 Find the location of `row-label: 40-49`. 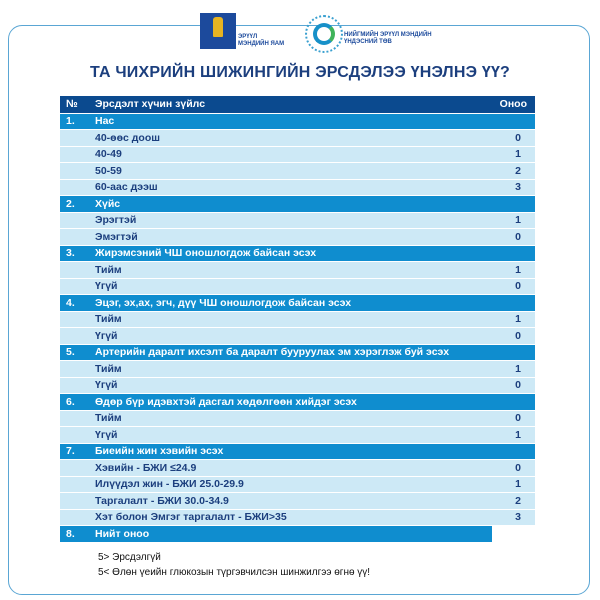

row-label: 40-49 is located at coordinates (108, 154).